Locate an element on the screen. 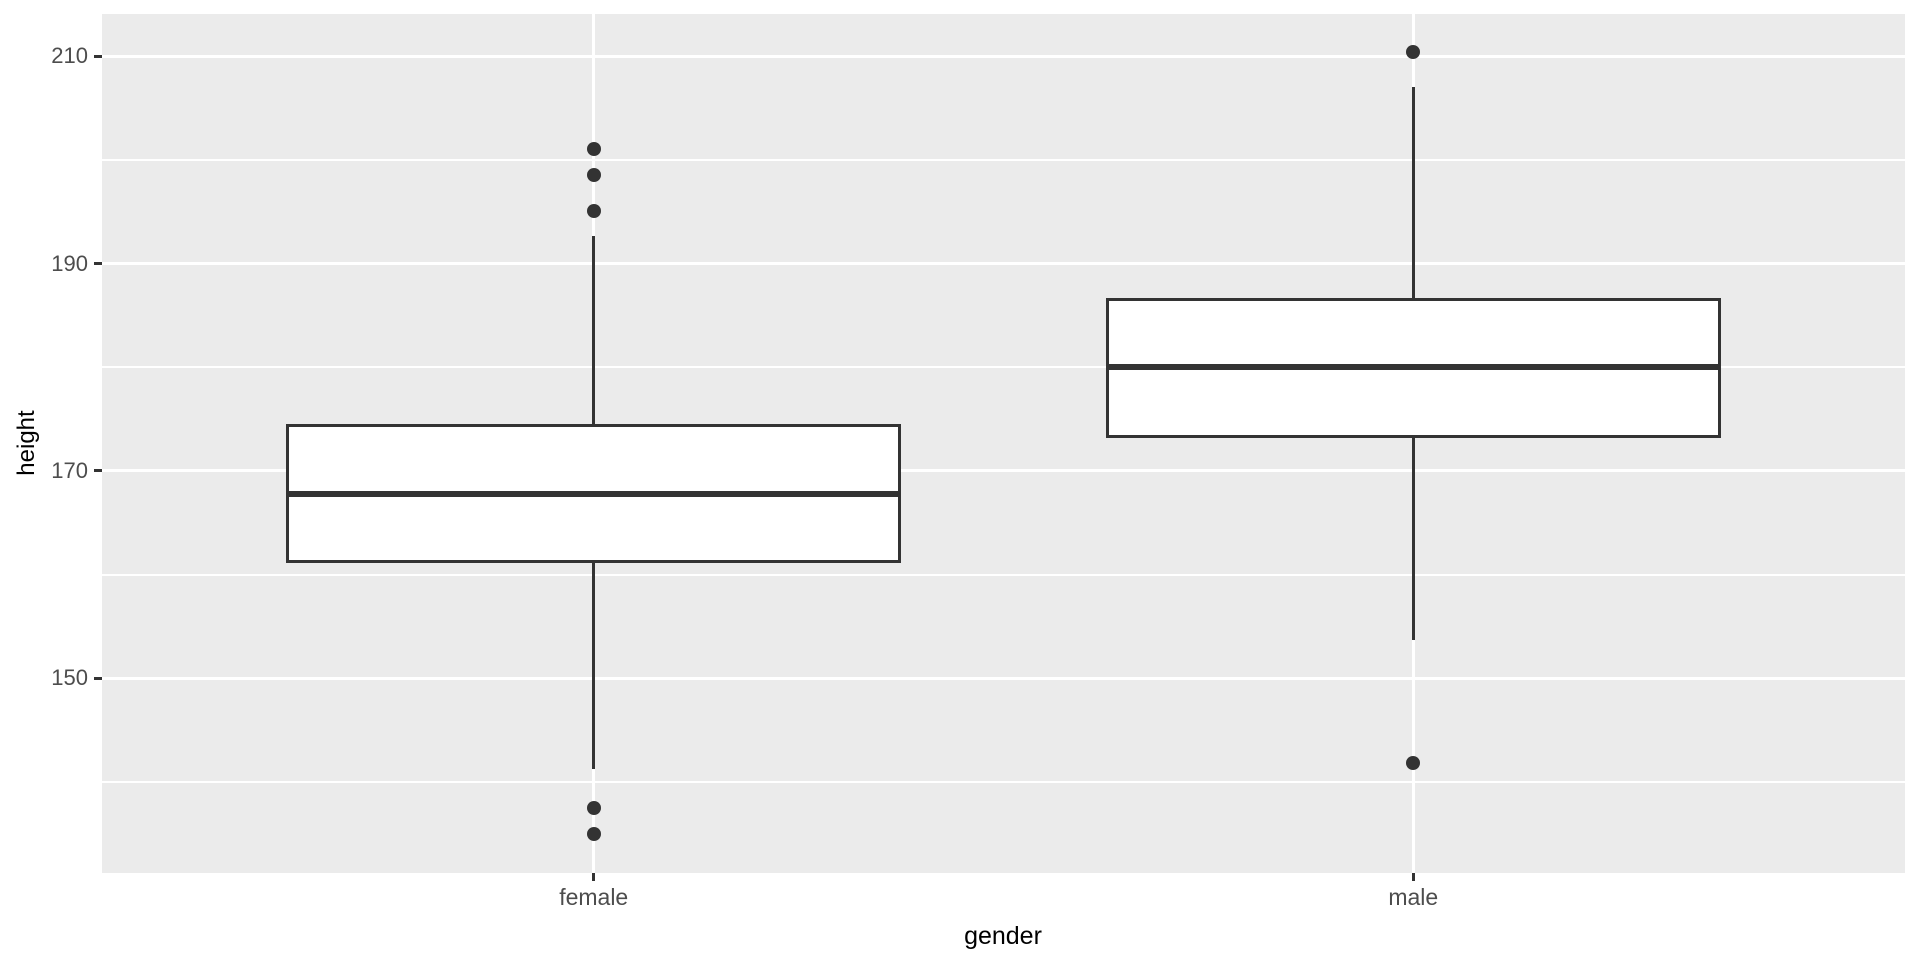 The height and width of the screenshot is (960, 1920). y-tick-label: 170 is located at coordinates (69, 470).